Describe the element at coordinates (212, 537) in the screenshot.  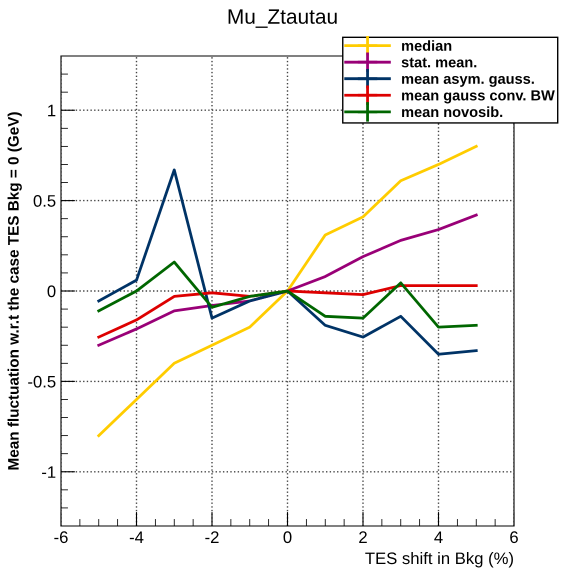
I see `x-tick-label: -2` at that location.